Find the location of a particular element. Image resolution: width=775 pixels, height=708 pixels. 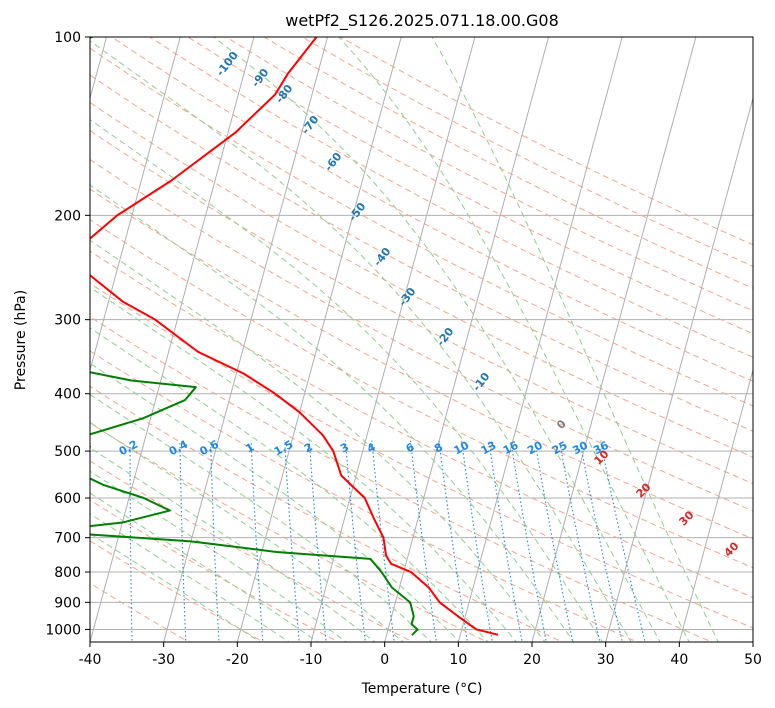

mixing-ratio-label: 0.4 is located at coordinates (179, 448).